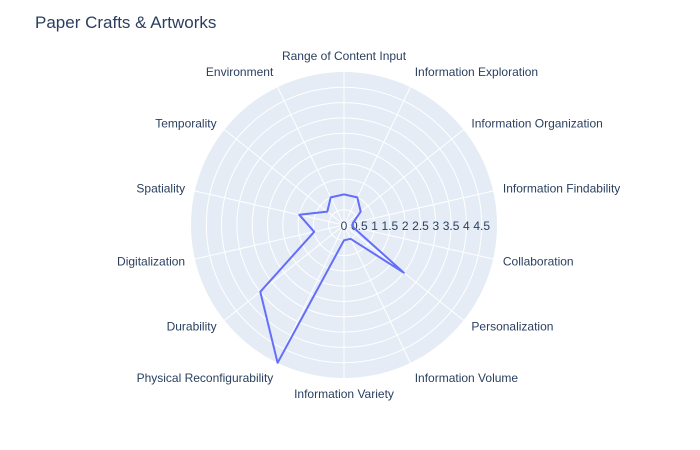  I want to click on category-label: Range of Content Input, so click(344, 56).